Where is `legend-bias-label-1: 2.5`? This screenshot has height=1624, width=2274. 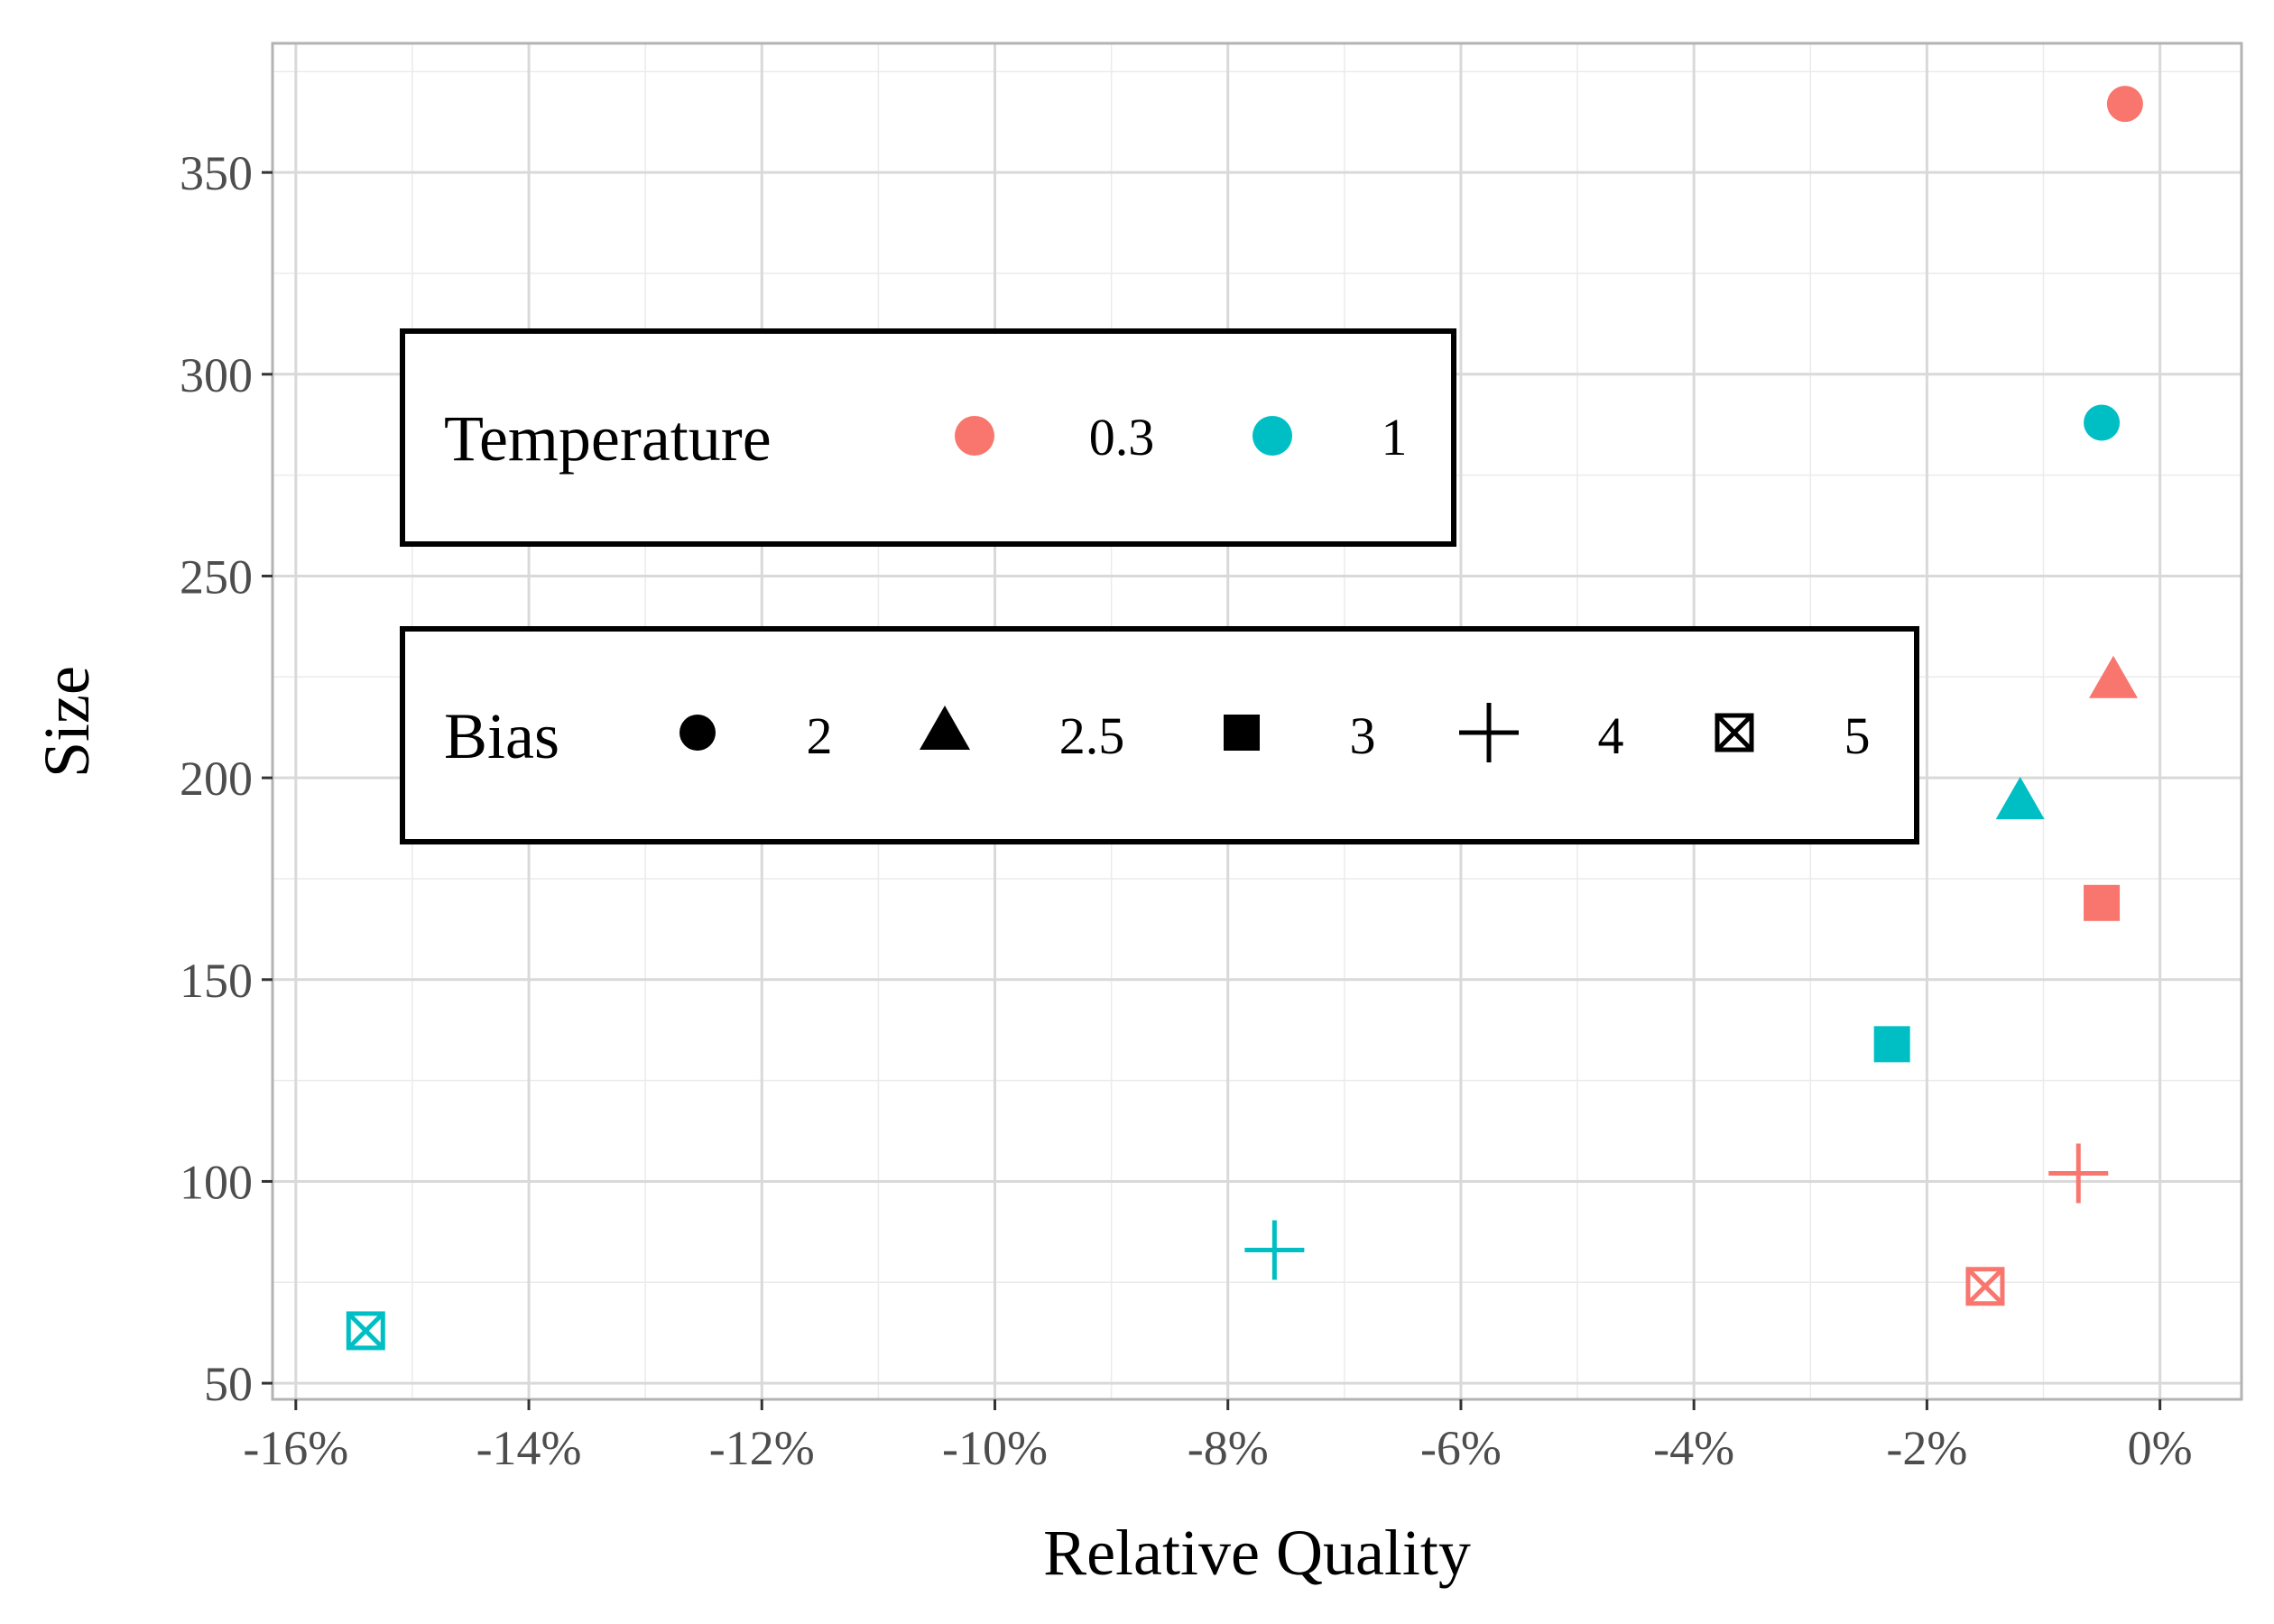
legend-bias-label-1: 2.5 is located at coordinates (1092, 735).